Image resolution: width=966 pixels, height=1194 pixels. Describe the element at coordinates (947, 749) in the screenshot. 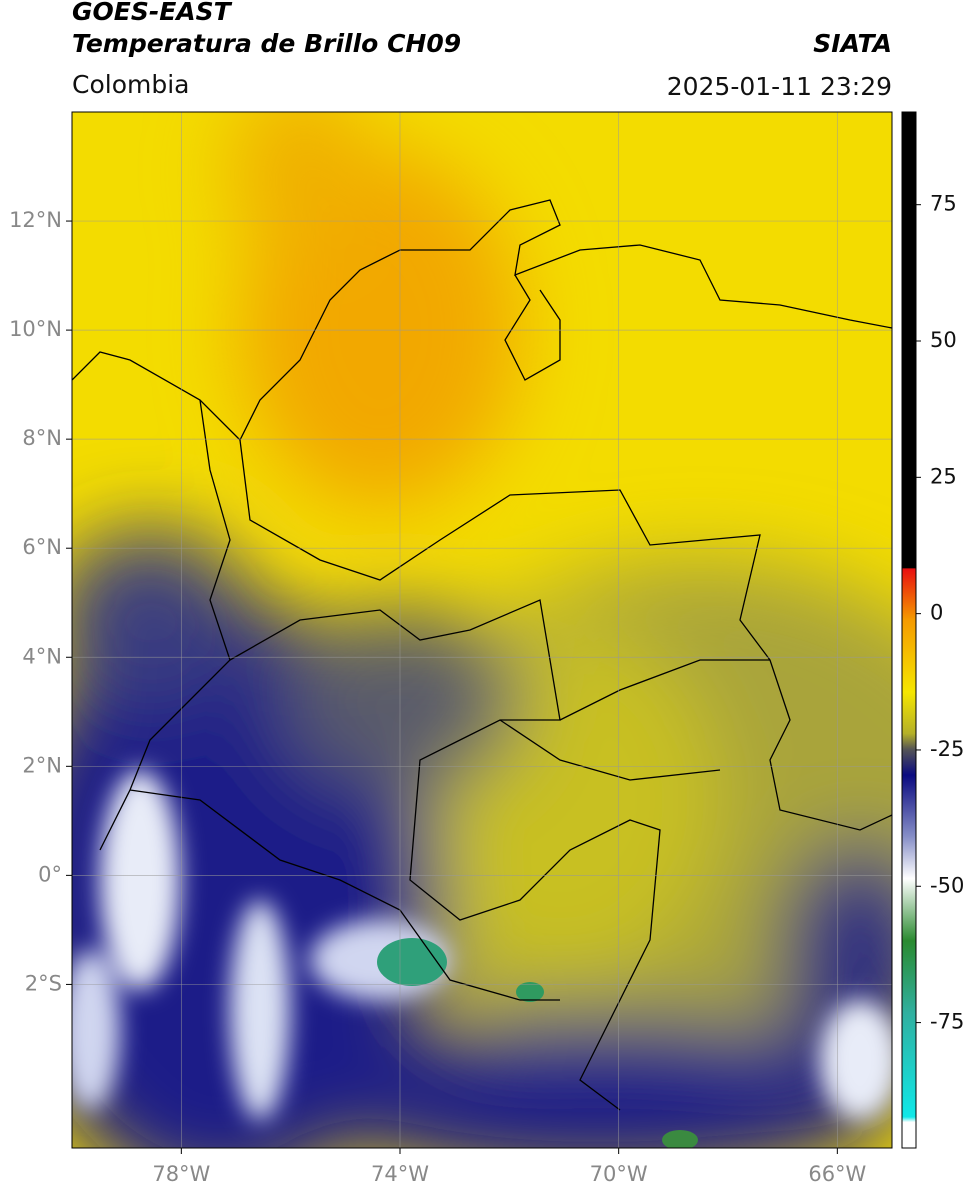

I see `colorbar-tick-label: -25` at that location.